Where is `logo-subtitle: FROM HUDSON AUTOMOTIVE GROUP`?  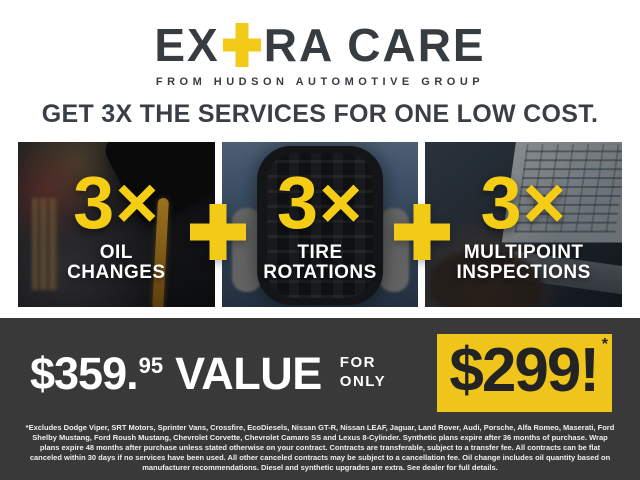 logo-subtitle: FROM HUDSON AUTOMOTIVE GROUP is located at coordinates (320, 82).